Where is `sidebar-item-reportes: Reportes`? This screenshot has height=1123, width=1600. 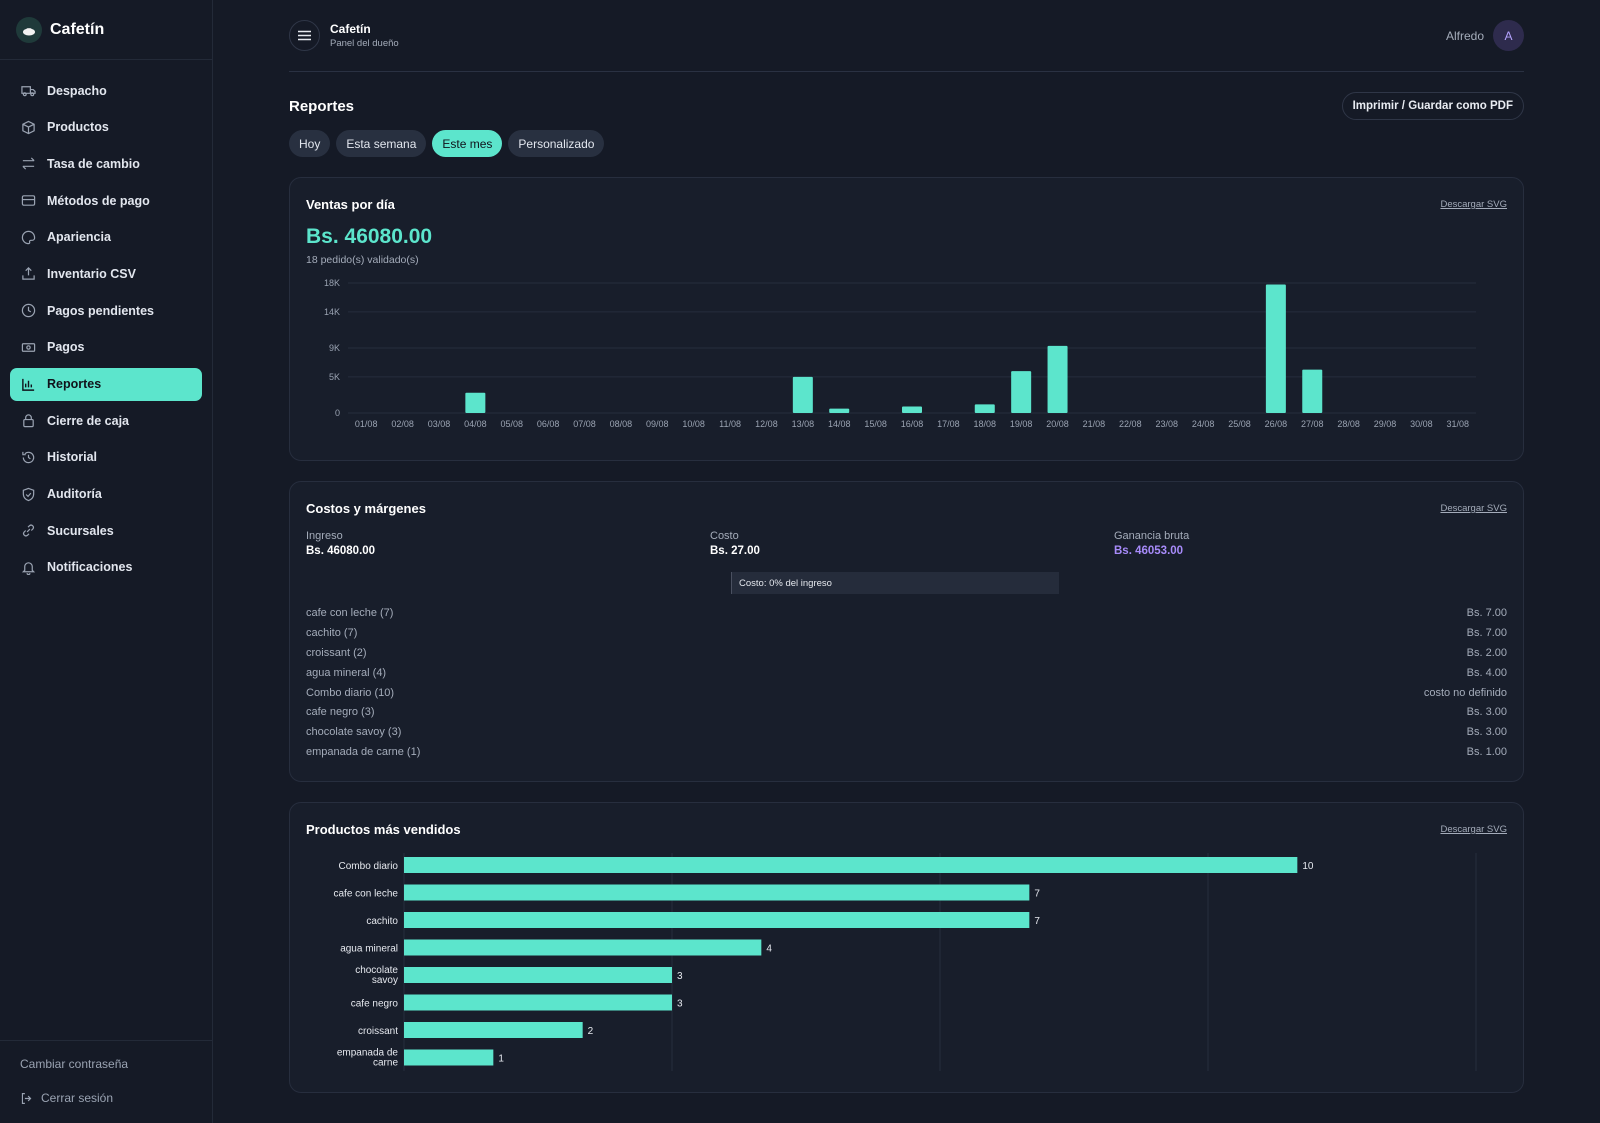
sidebar-item-reportes: Reportes is located at coordinates (106, 384).